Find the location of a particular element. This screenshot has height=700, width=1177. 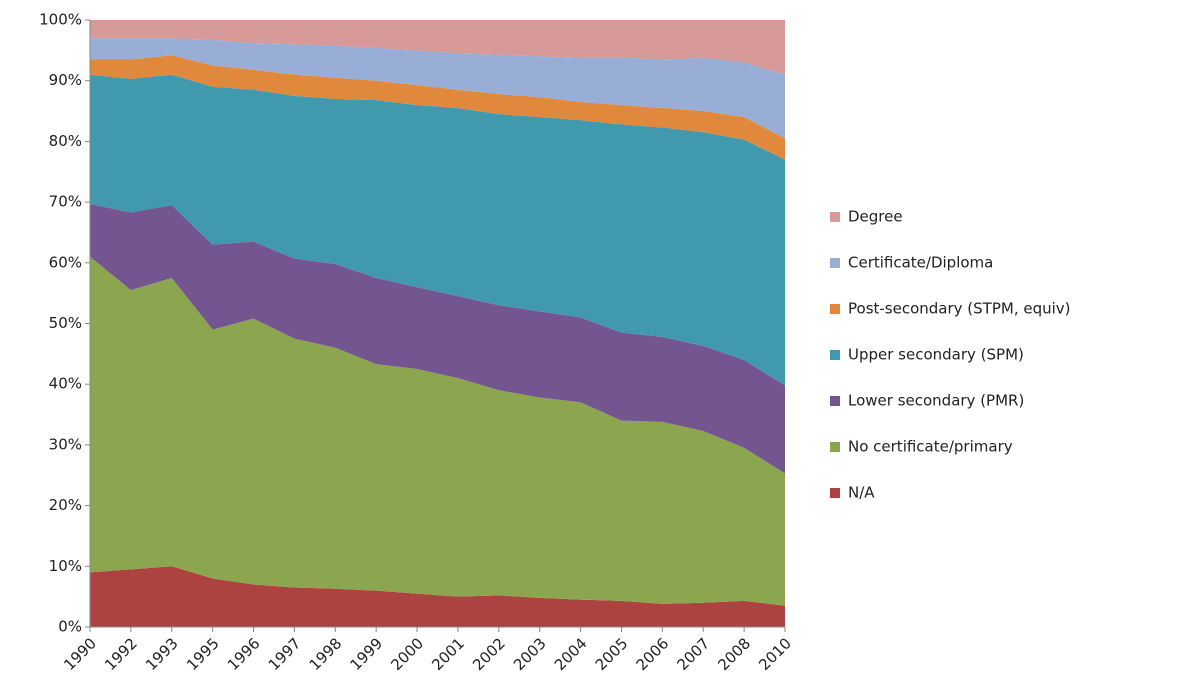

legend-label: Upper secondary (SPM) is located at coordinates (936, 355).